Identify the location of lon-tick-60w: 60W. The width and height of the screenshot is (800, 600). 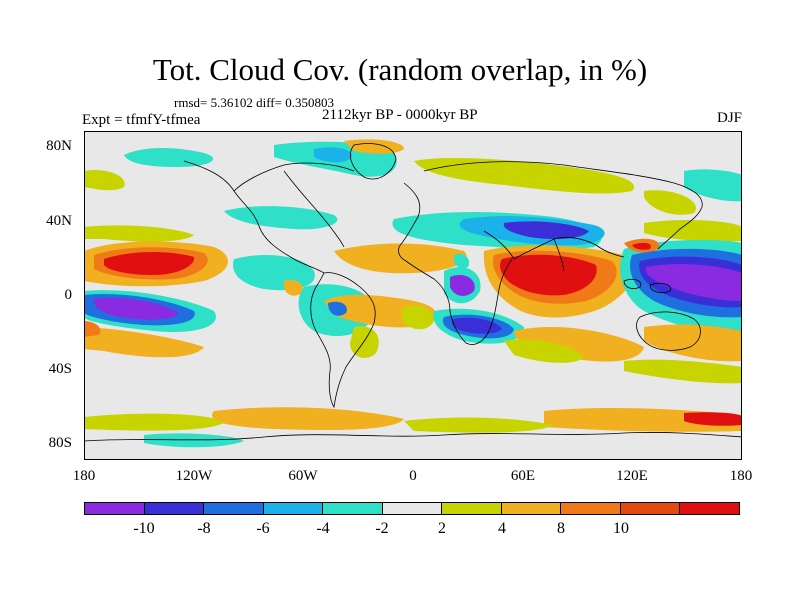
(303, 476).